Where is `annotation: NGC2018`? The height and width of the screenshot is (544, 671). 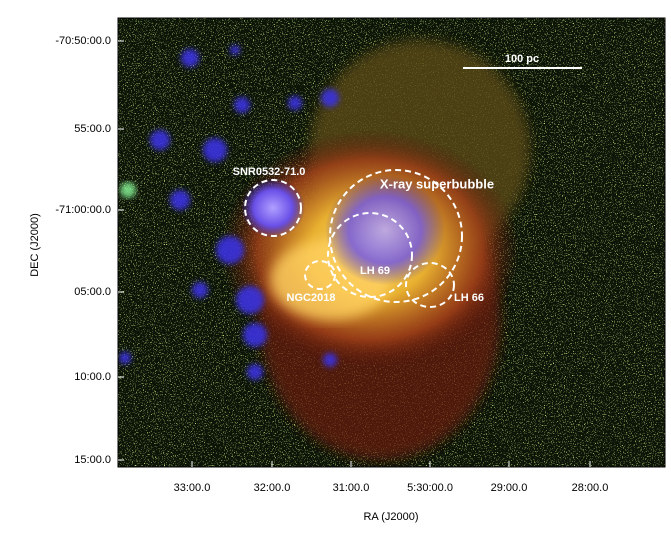 annotation: NGC2018 is located at coordinates (311, 298).